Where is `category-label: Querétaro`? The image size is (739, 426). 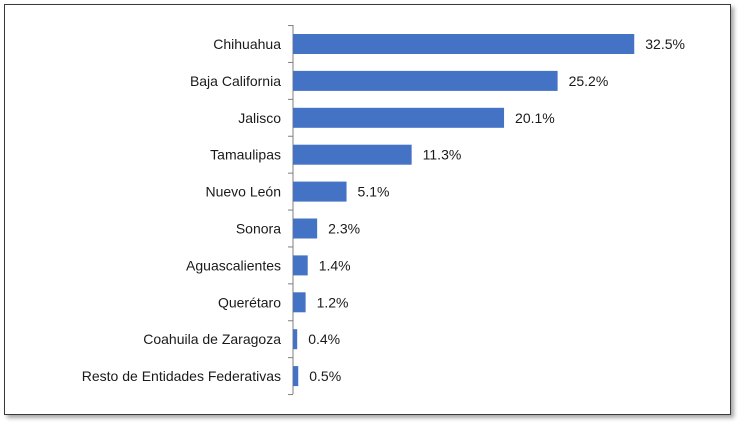 category-label: Querétaro is located at coordinates (249, 302).